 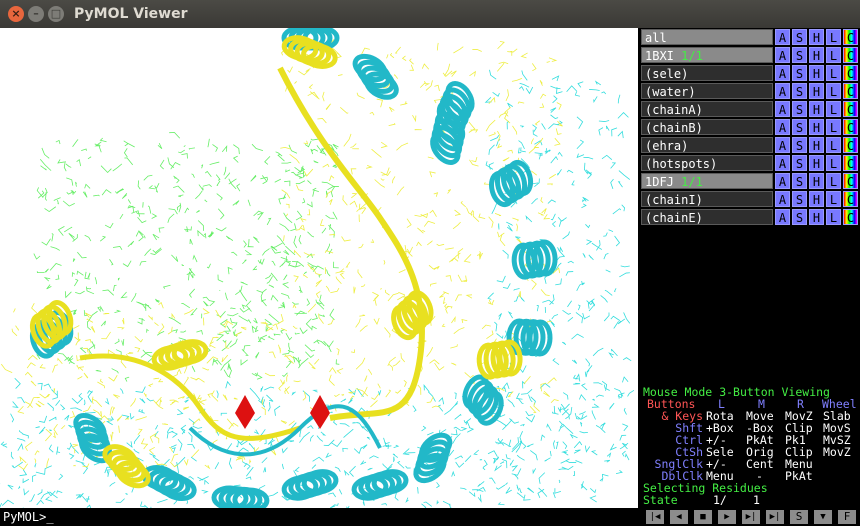 What do you see at coordinates (707, 163) in the screenshot?
I see `object-row: (hotspots)` at bounding box center [707, 163].